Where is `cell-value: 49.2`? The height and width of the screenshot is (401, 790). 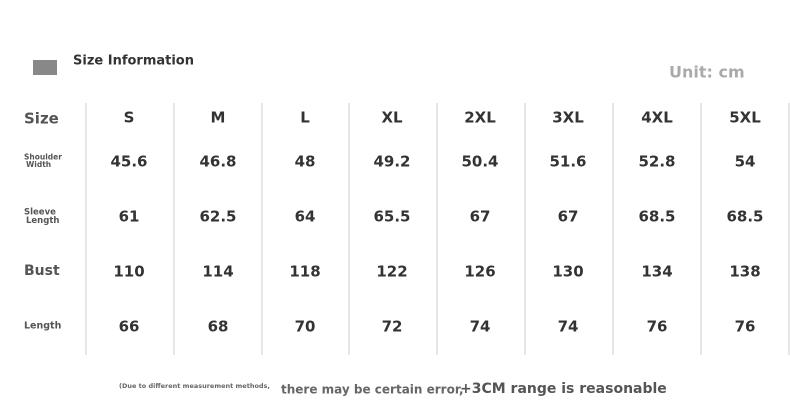
cell-value: 49.2 is located at coordinates (391, 162).